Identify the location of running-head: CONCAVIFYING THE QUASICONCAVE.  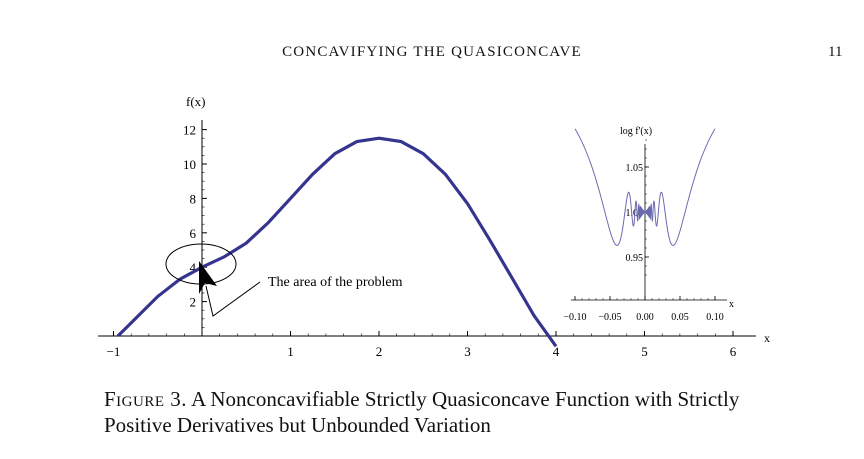
(432, 52).